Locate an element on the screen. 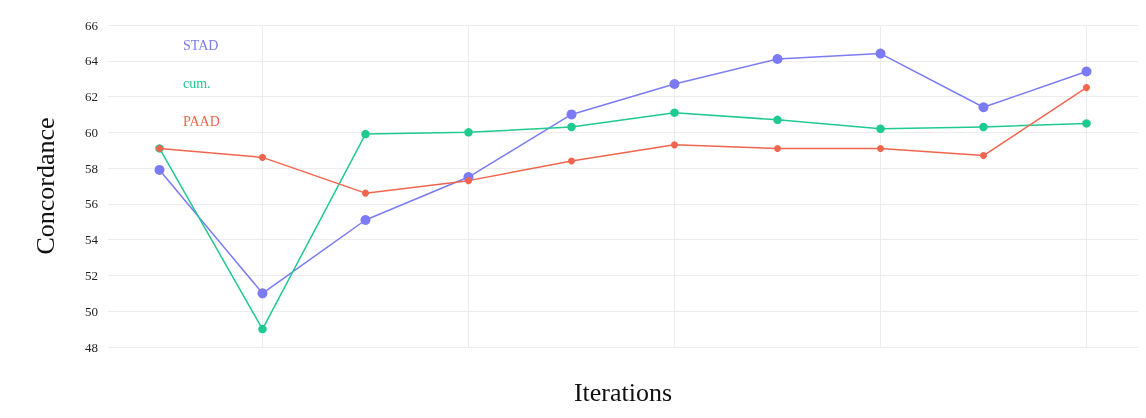  text: STAD is located at coordinates (201, 45).